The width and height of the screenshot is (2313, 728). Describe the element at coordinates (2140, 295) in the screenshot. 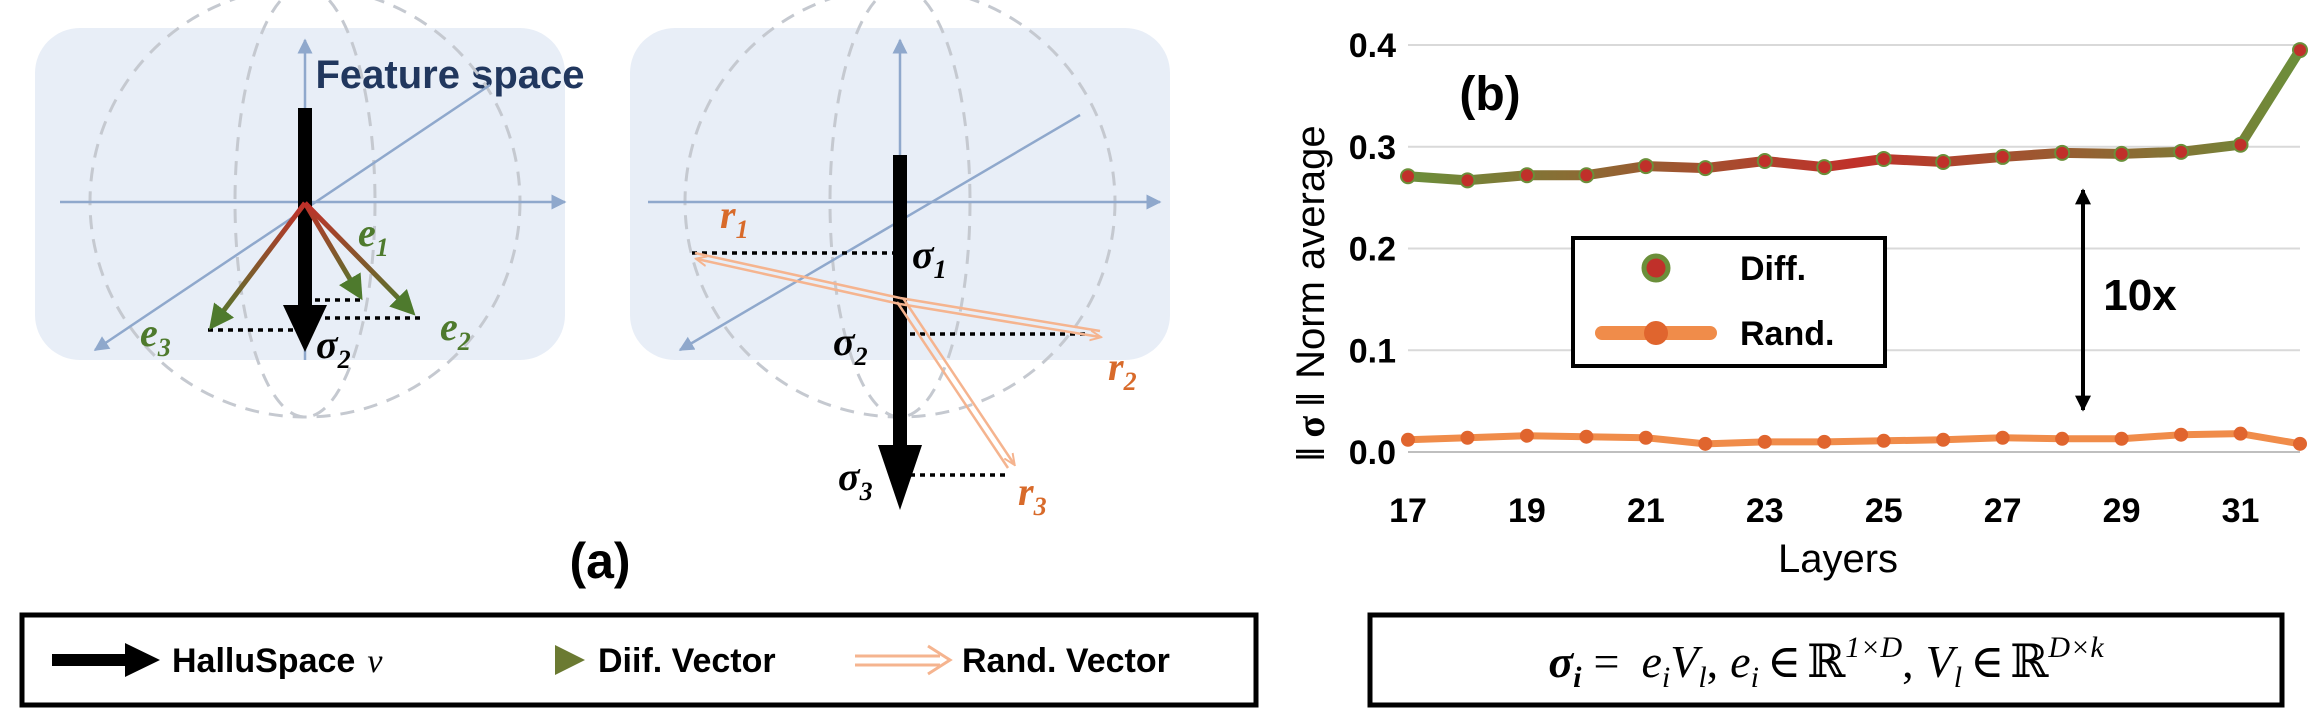

I see `ratio-annotation: 10x` at that location.